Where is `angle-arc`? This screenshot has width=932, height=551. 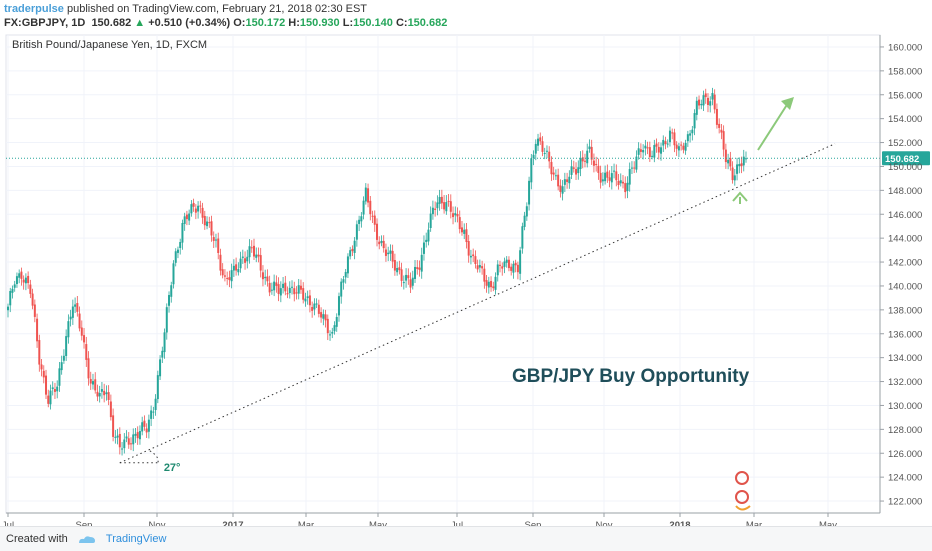
angle-arc is located at coordinates (154, 456).